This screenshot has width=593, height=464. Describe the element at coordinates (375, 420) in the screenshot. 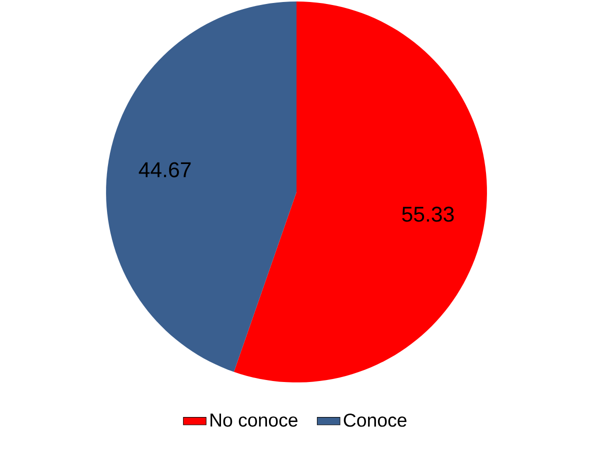

I see `legend-label: Conoce` at that location.